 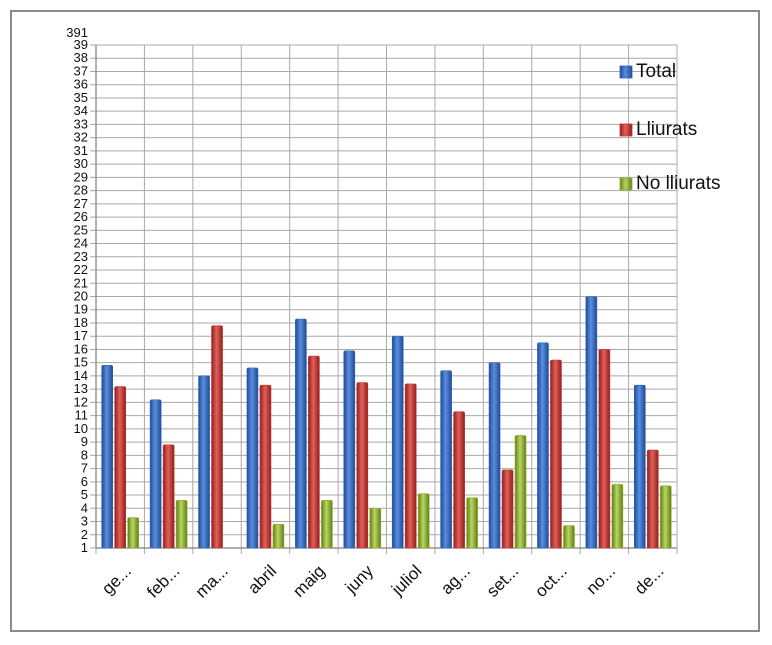 I want to click on y-tick-label: 14, so click(x=81, y=375).